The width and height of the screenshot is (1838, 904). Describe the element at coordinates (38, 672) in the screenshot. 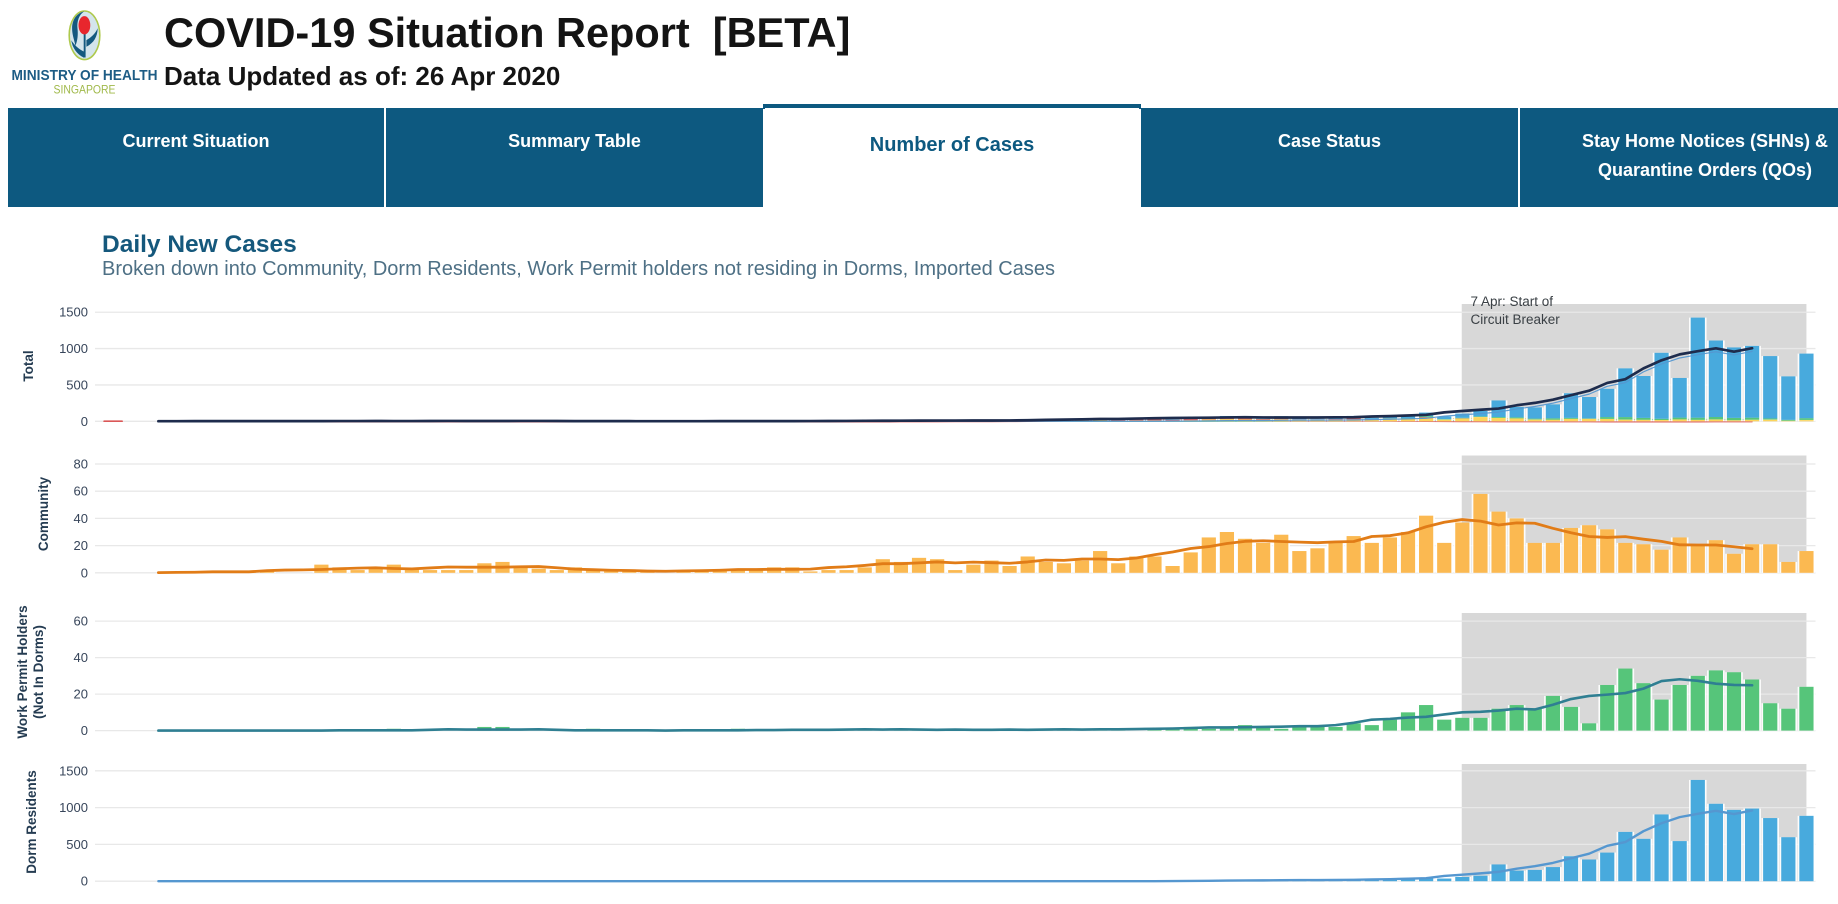

I see `svg-text: (Not In Dorms)` at that location.